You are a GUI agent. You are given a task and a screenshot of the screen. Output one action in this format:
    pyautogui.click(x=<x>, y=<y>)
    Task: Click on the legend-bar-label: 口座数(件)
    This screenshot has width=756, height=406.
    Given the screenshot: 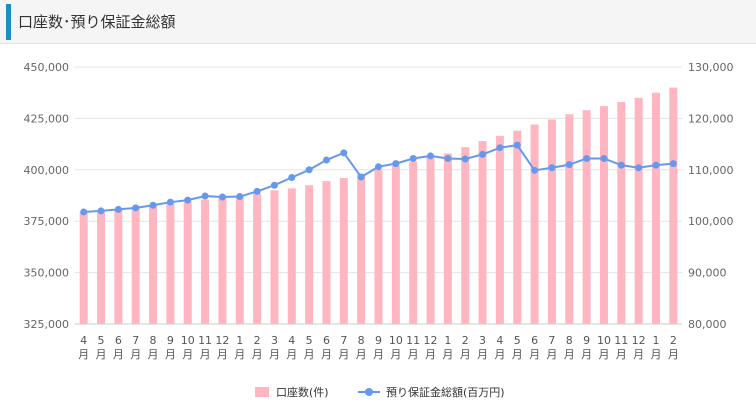 What is the action you would take?
    pyautogui.click(x=302, y=392)
    